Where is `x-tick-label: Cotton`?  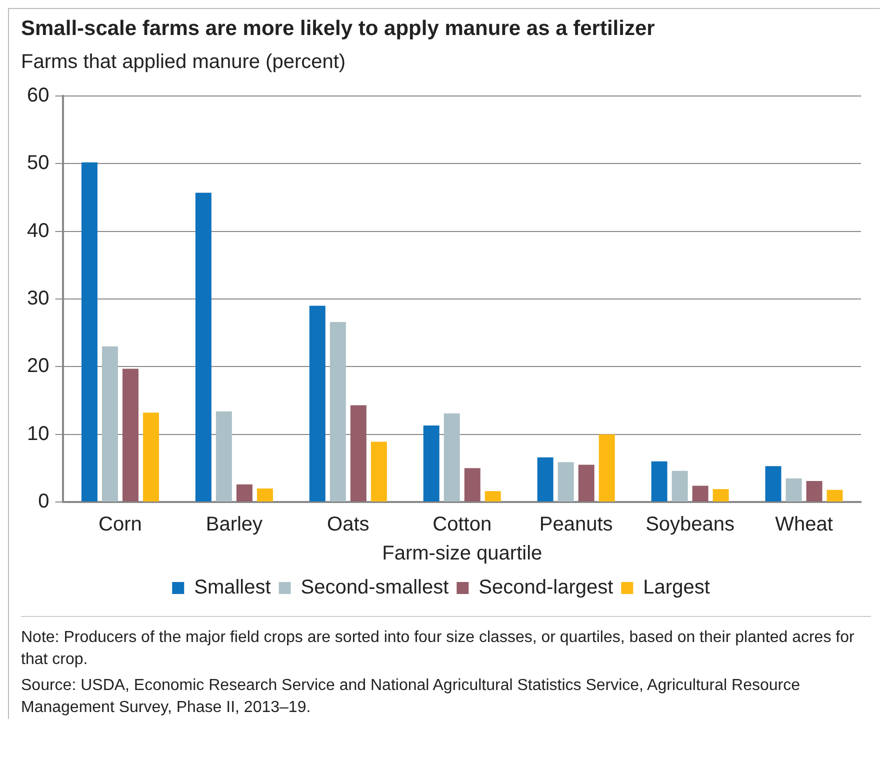
x-tick-label: Cotton is located at coordinates (462, 525).